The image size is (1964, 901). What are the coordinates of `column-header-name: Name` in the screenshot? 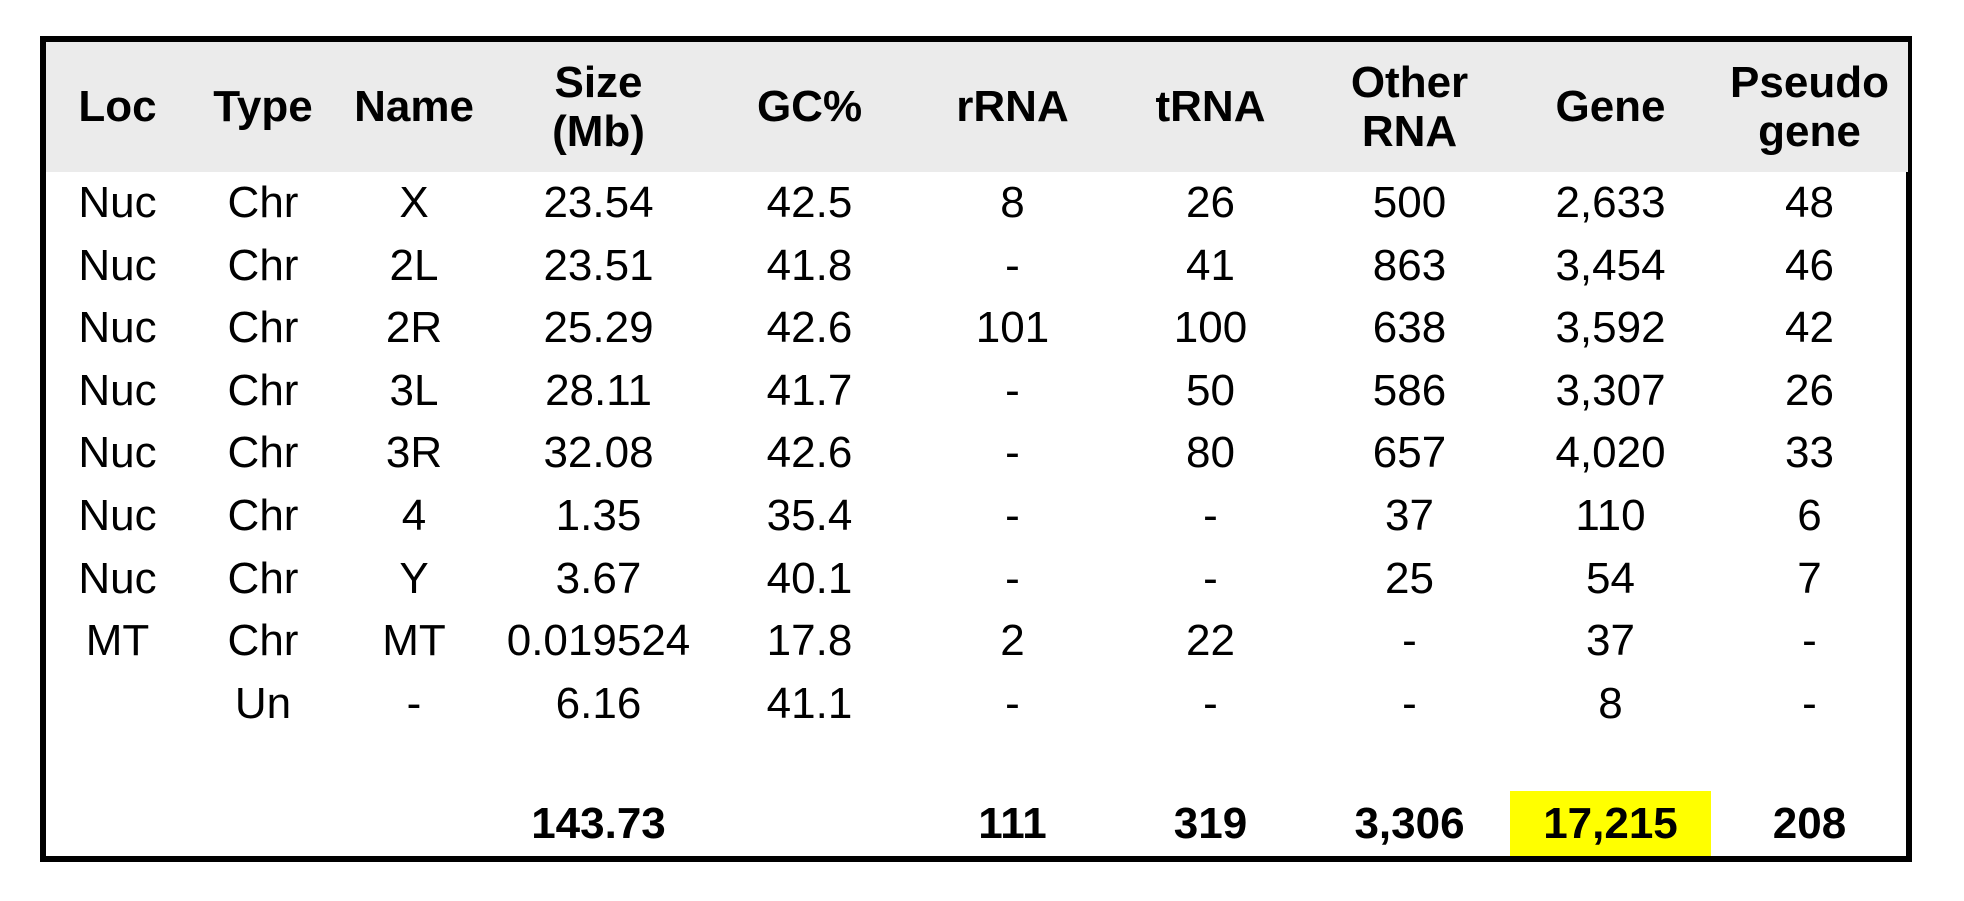 It's located at (414, 107).